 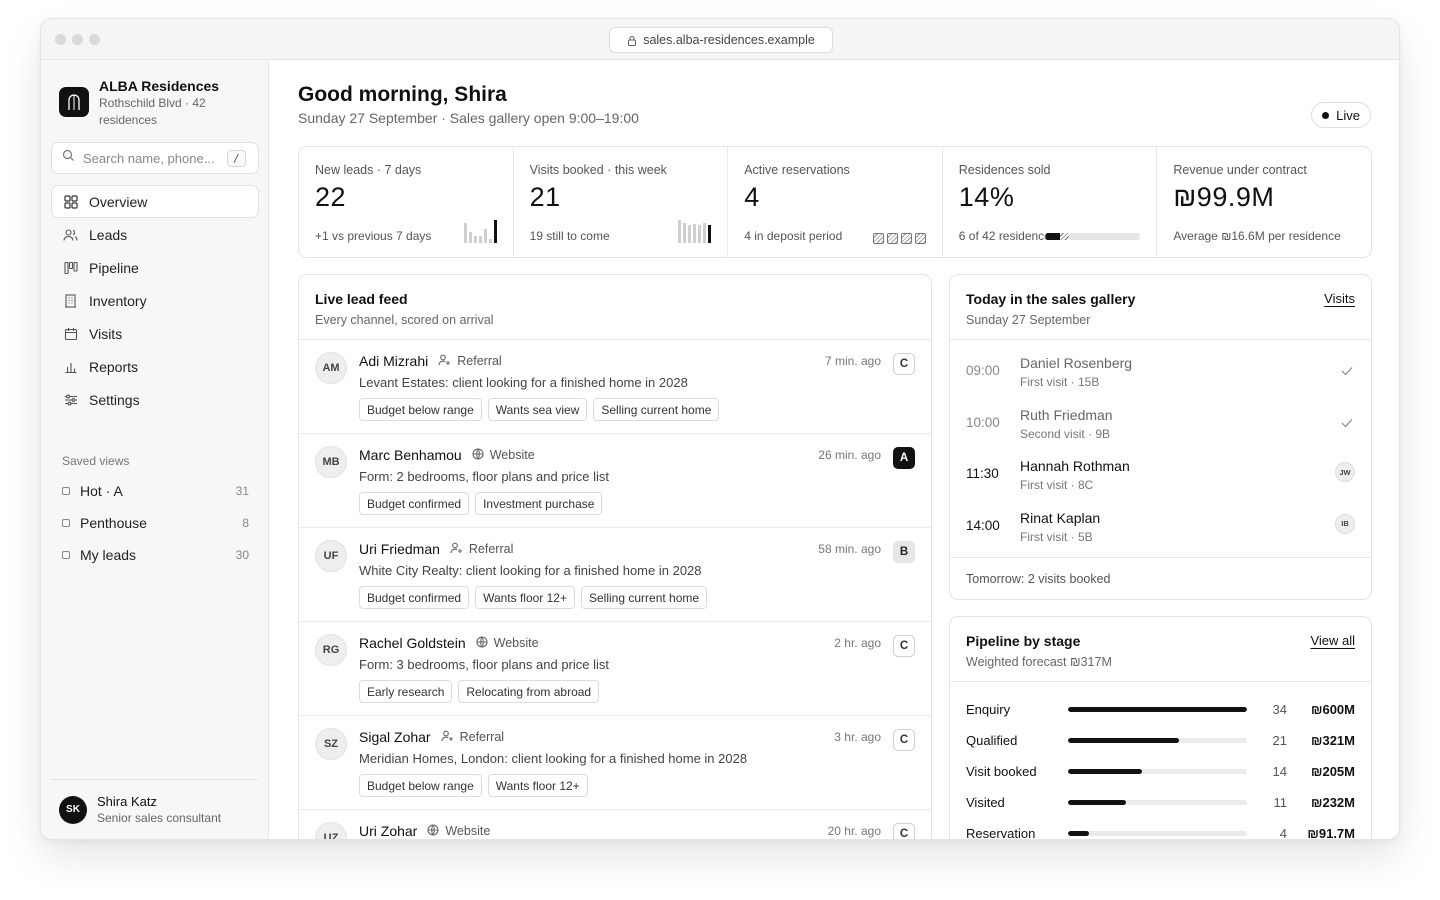 What do you see at coordinates (1279, 771) in the screenshot?
I see `stage-count: 14` at bounding box center [1279, 771].